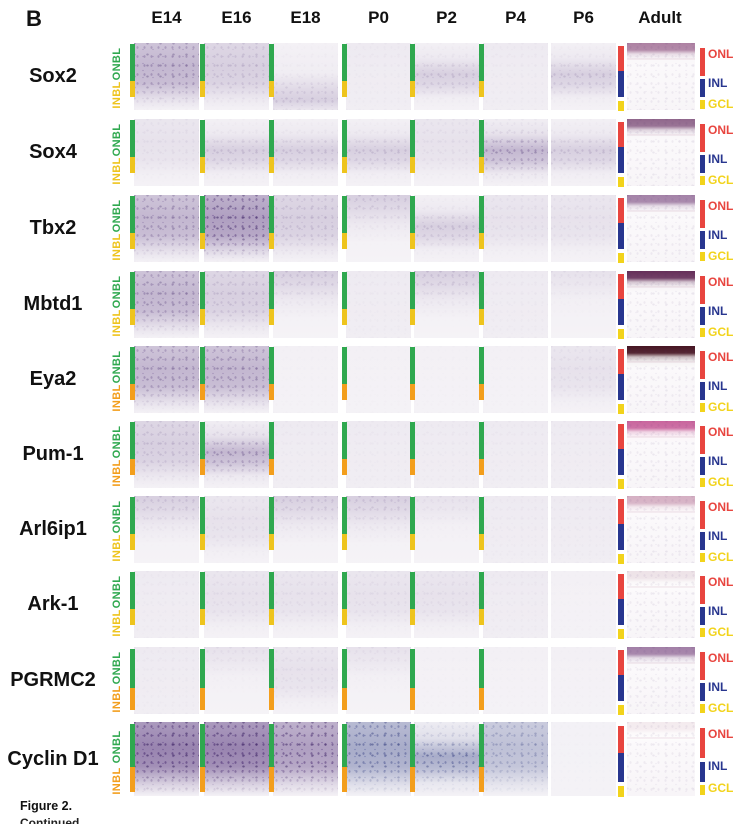 This screenshot has height=824, width=740. Describe the element at coordinates (446, 17) in the screenshot. I see `stage-header-p2: P2` at that location.